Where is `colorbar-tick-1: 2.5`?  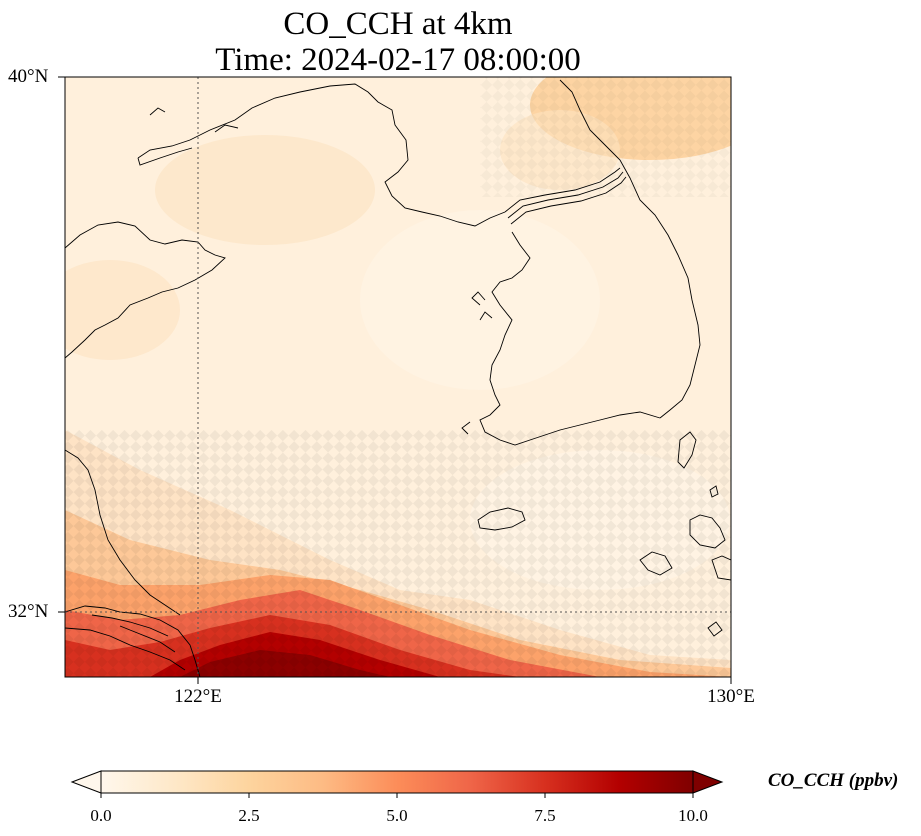
colorbar-tick-1: 2.5 is located at coordinates (249, 815).